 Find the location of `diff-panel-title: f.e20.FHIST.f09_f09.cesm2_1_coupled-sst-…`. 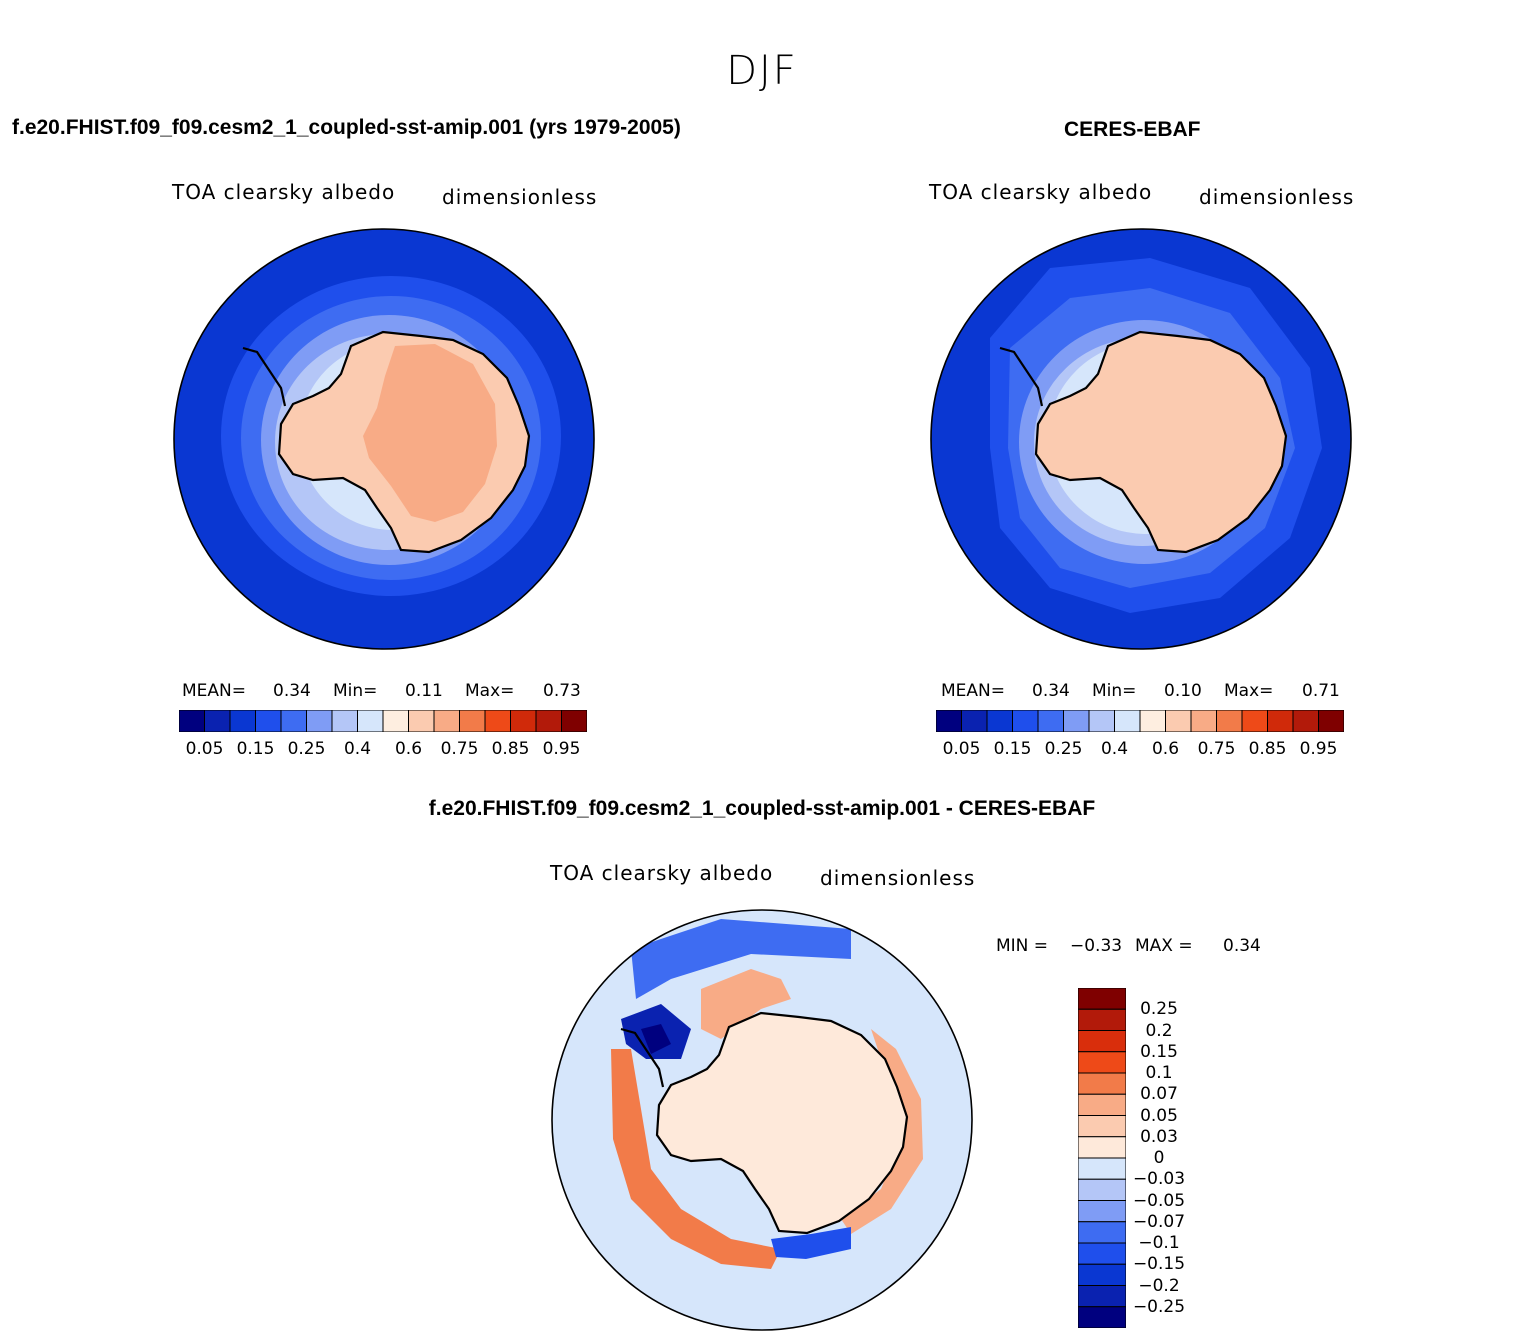

diff-panel-title: f.e20.FHIST.f09_f09.cesm2_1_coupled-sst-… is located at coordinates (762, 808).